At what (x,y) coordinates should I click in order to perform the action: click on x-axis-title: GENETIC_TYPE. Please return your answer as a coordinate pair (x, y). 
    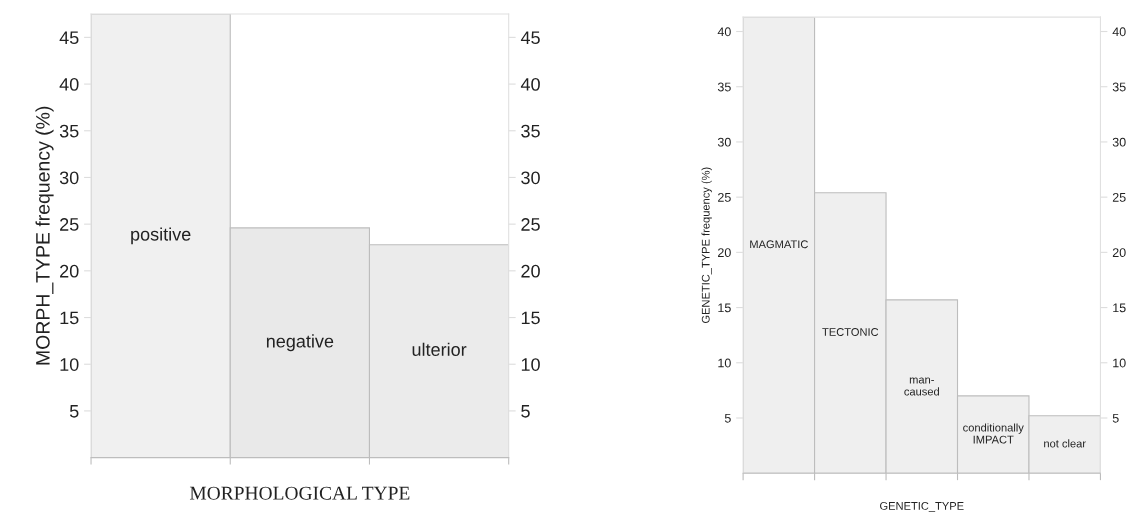
    Looking at the image, I should click on (922, 506).